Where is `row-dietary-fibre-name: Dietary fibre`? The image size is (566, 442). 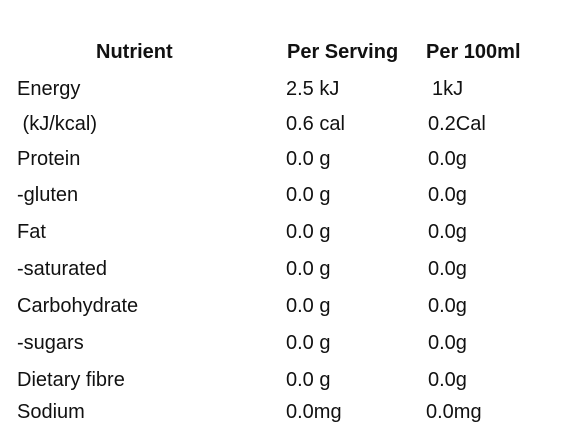
row-dietary-fibre-name: Dietary fibre is located at coordinates (71, 380).